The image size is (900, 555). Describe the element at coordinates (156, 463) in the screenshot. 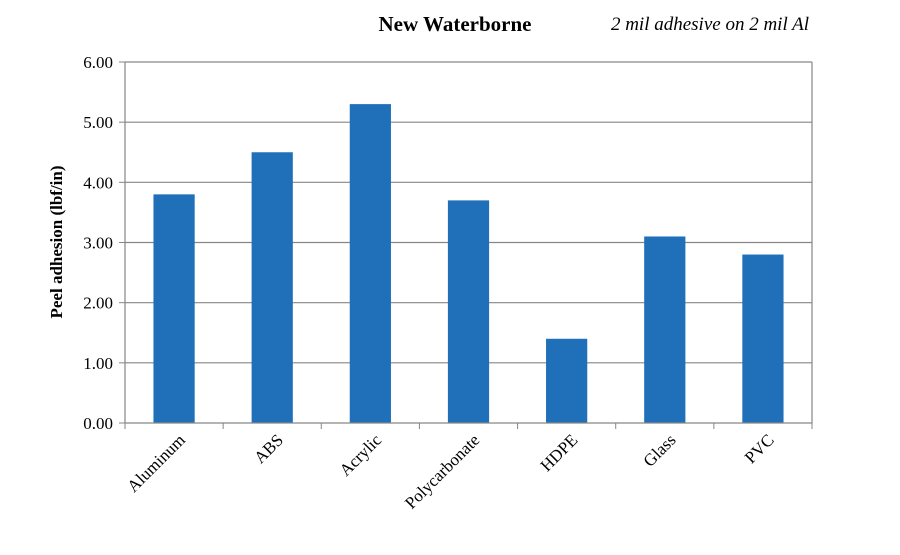

I see `x-tick-label: Aluminum` at that location.